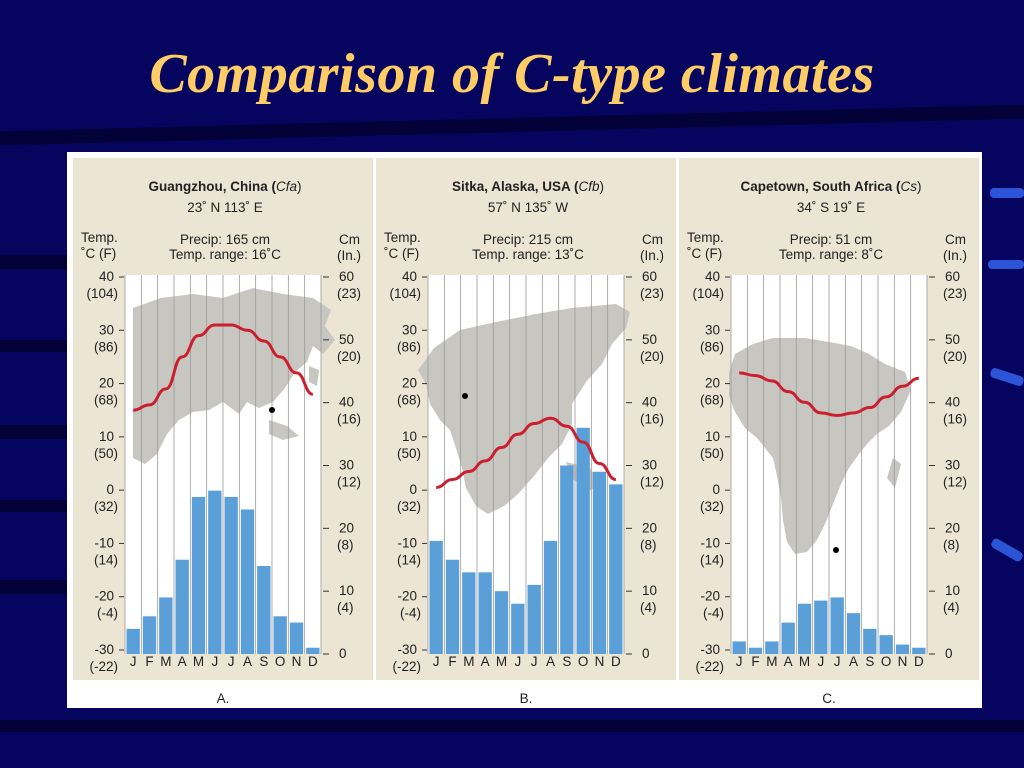  What do you see at coordinates (708, 293) in the screenshot?
I see `temp-tick-label-f: (104)` at bounding box center [708, 293].